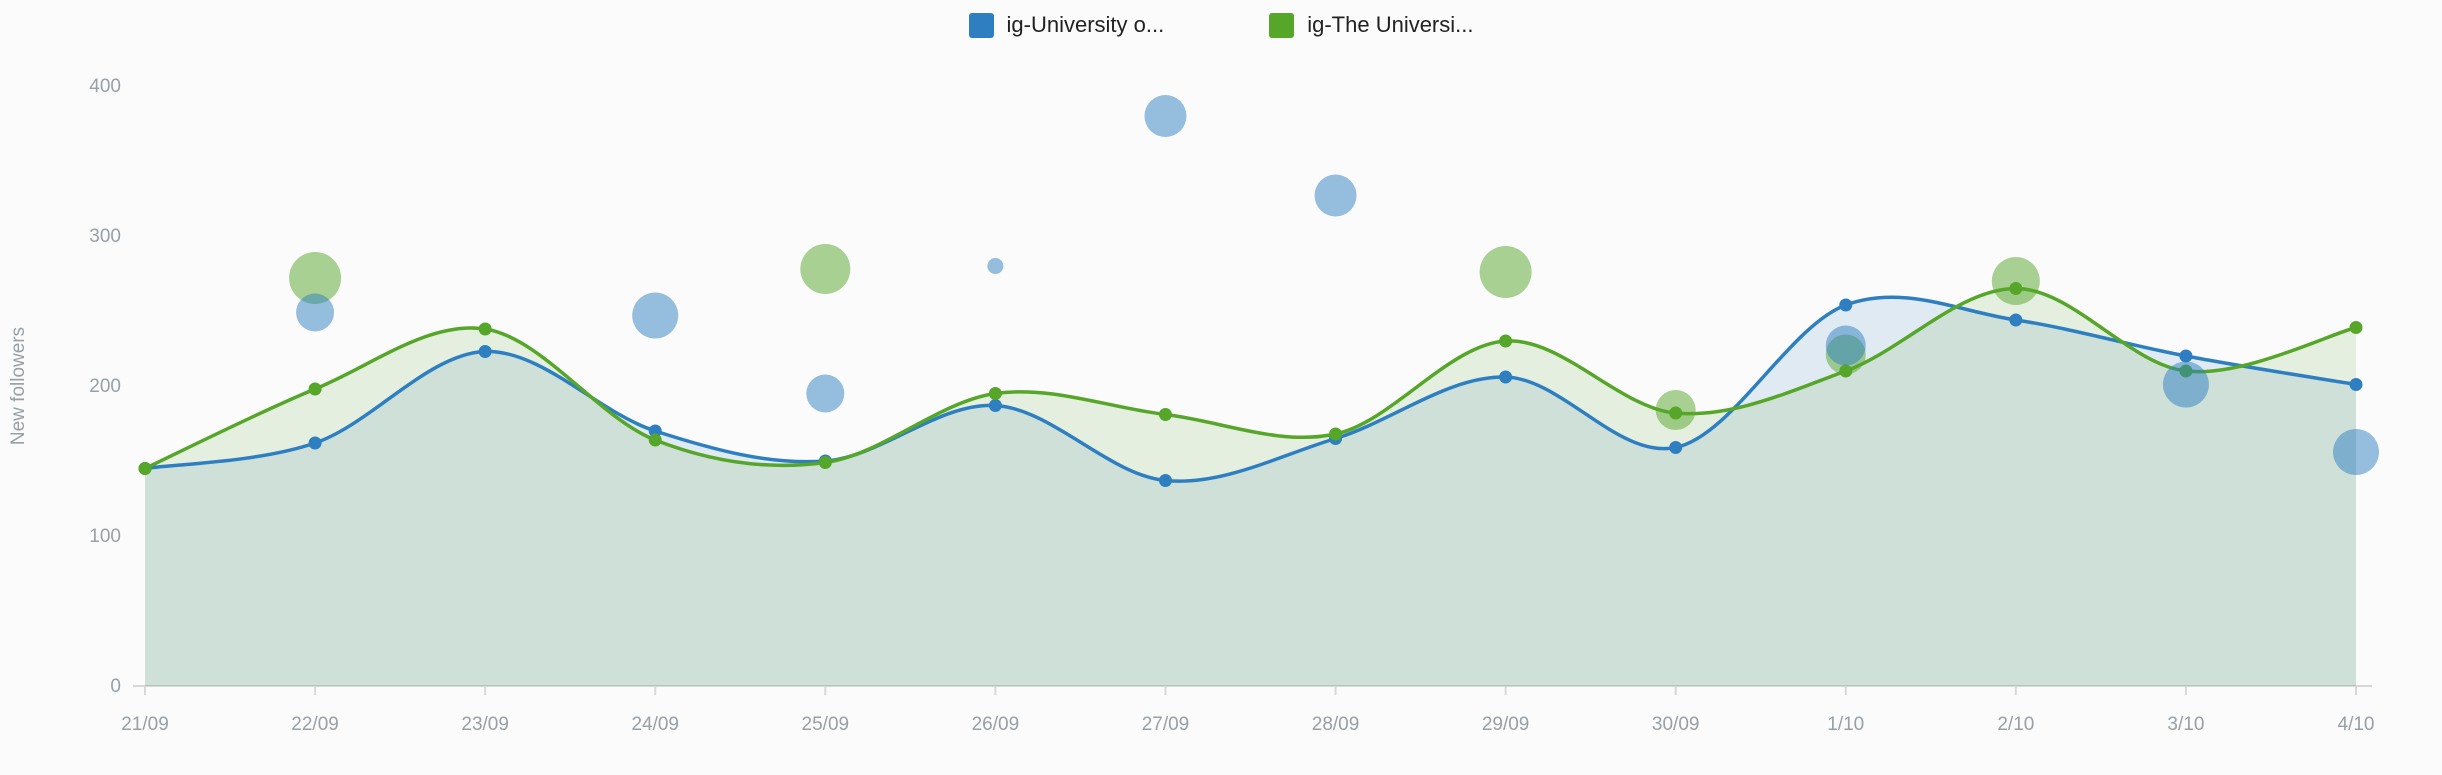  I want to click on y-axis-label: 200, so click(105, 386).